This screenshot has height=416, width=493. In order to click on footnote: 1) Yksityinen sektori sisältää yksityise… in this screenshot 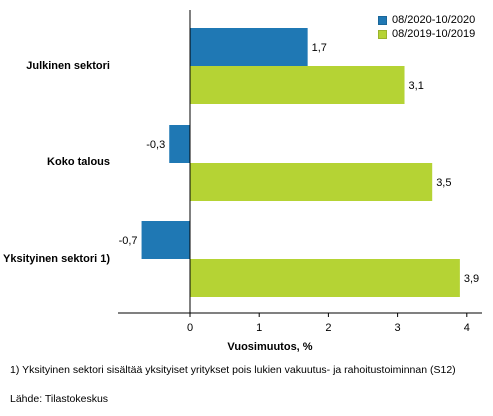, I will do `click(233, 370)`.